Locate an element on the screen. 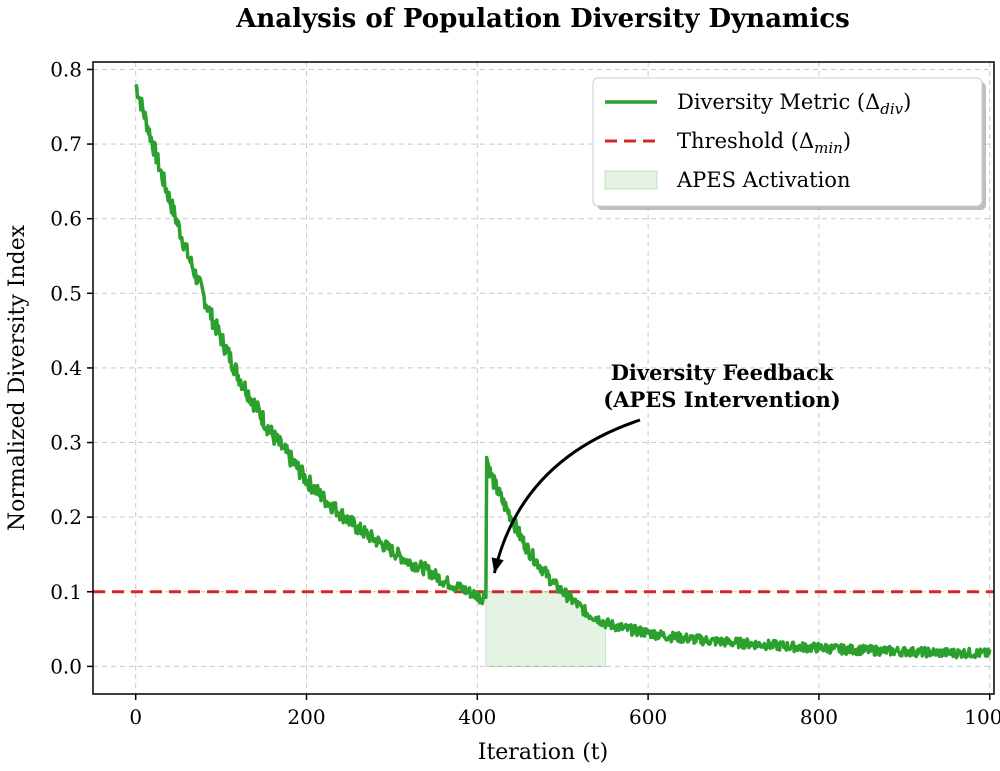 This screenshot has width=1000, height=771. legend-entry-0: Diversity Metric (Δdiv) is located at coordinates (794, 104).